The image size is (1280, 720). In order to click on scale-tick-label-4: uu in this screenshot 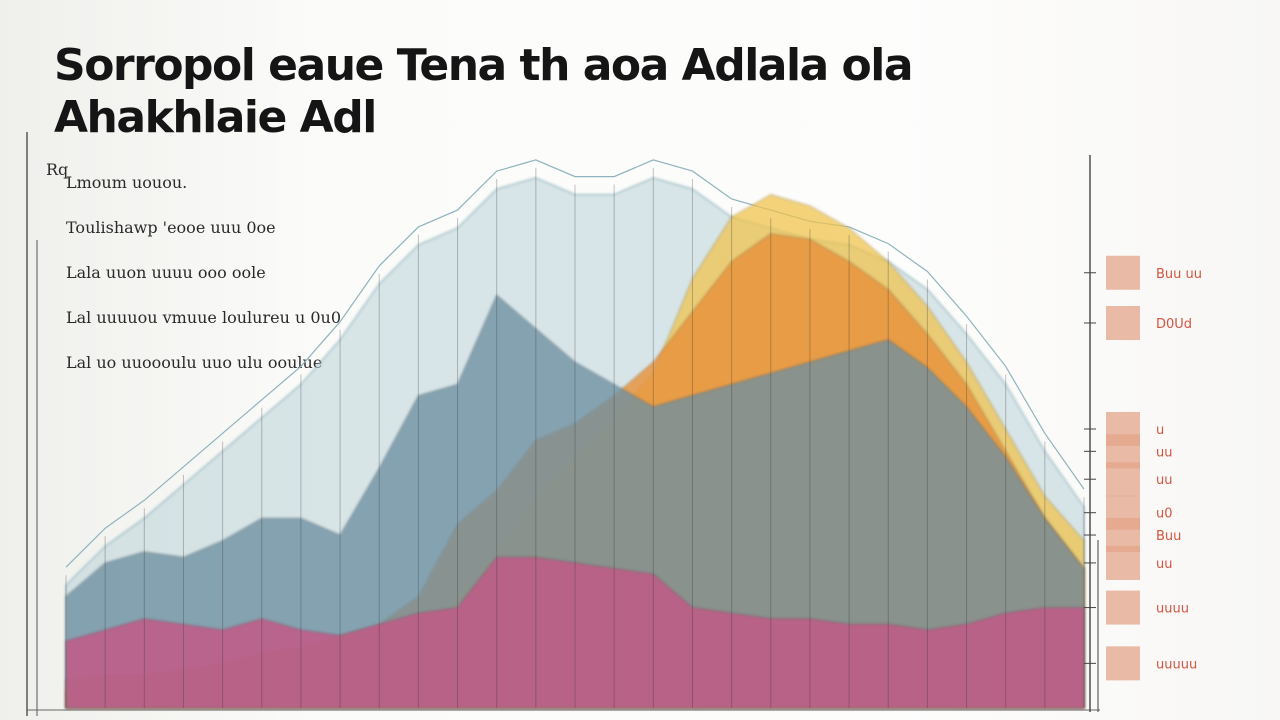, I will do `click(1164, 452)`.